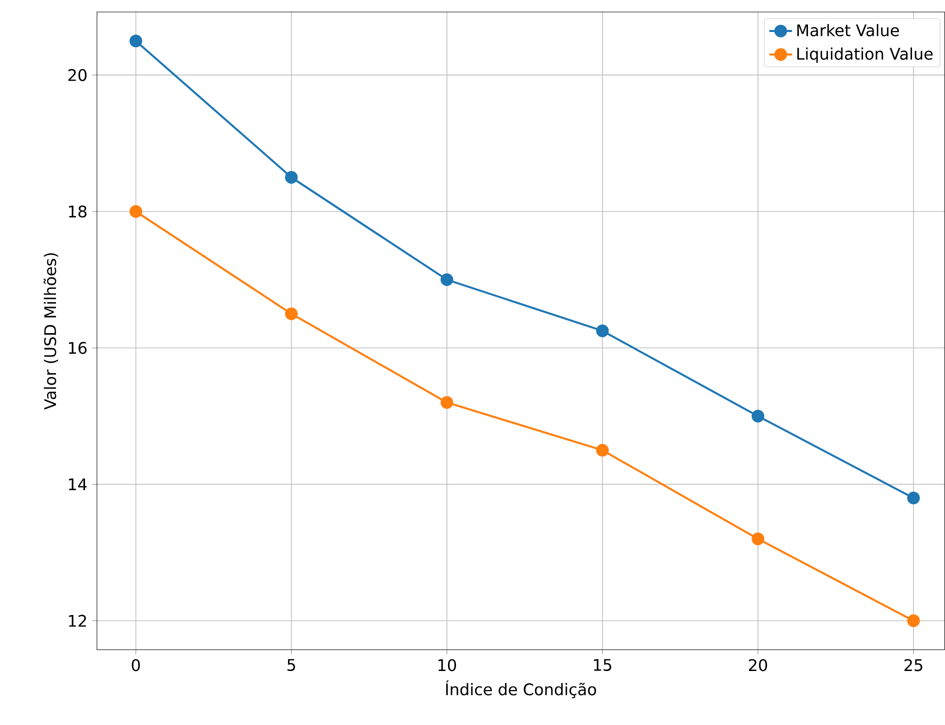 Image resolution: width=945 pixels, height=725 pixels. What do you see at coordinates (447, 665) in the screenshot?
I see `x-tick-label: 10` at bounding box center [447, 665].